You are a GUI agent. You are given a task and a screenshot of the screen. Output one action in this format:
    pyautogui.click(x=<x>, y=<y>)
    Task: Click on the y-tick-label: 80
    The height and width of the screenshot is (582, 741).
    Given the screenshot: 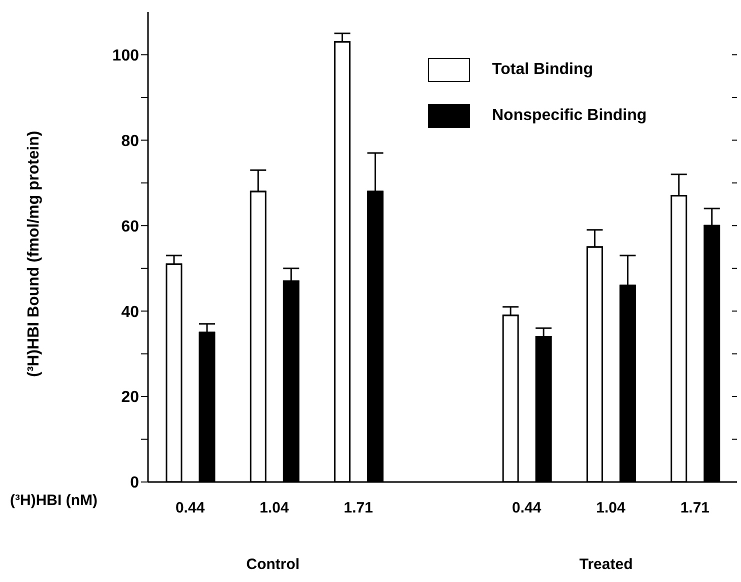 What is the action you would take?
    pyautogui.click(x=130, y=141)
    